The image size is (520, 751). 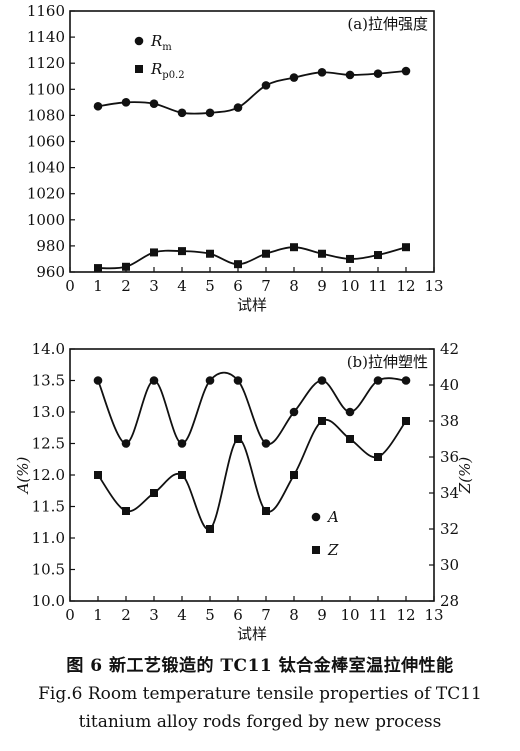 I want to click on y-tick-label: 980, so click(x=50, y=246).